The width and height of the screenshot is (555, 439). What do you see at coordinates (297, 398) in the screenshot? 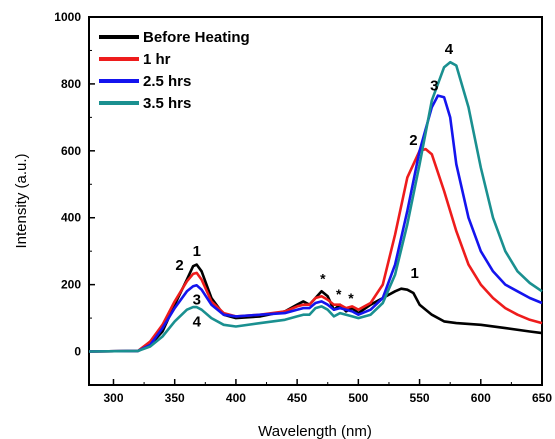
I see `x-tick-label: 450` at bounding box center [297, 398].